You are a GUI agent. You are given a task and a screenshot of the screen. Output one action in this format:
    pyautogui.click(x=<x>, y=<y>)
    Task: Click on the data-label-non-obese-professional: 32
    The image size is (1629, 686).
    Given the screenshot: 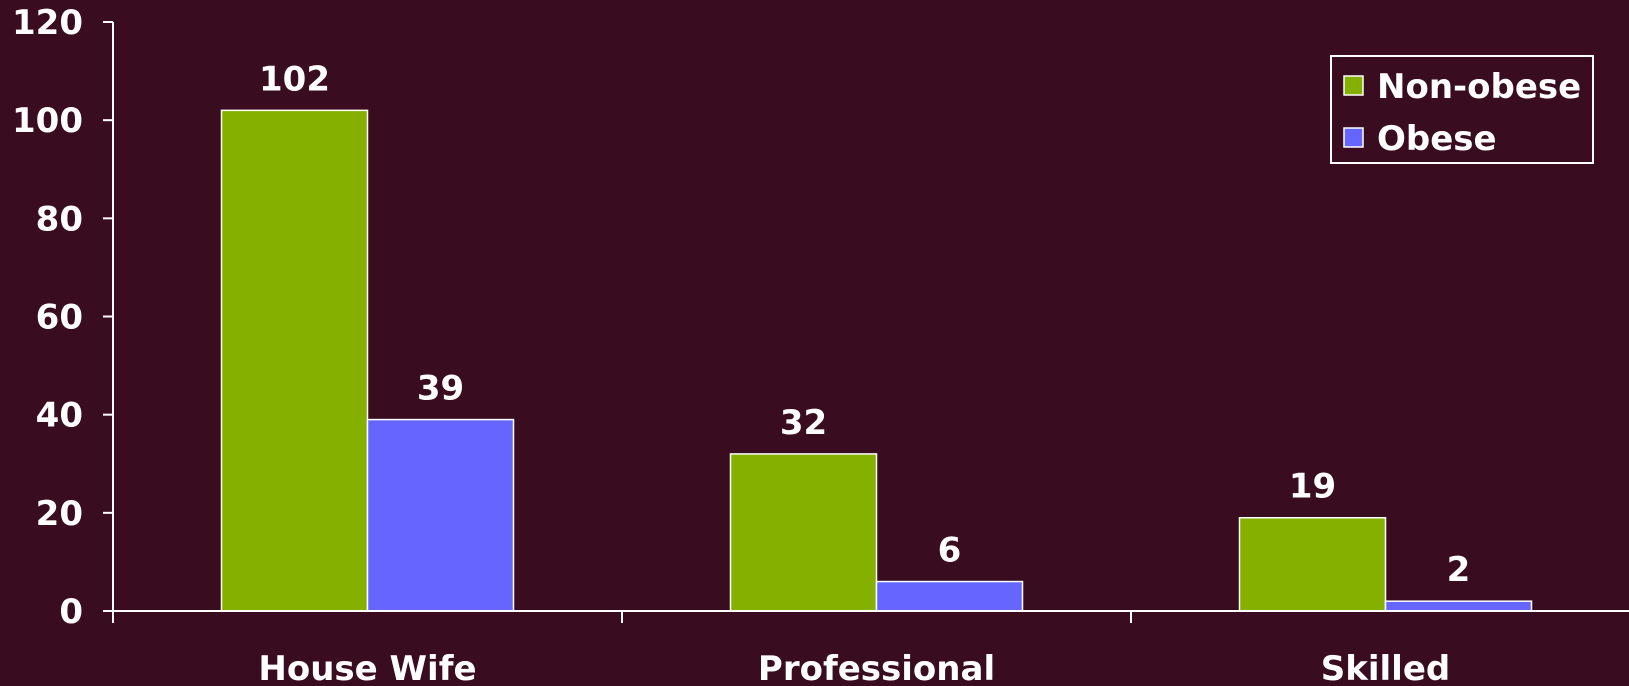 What is the action you would take?
    pyautogui.click(x=803, y=423)
    